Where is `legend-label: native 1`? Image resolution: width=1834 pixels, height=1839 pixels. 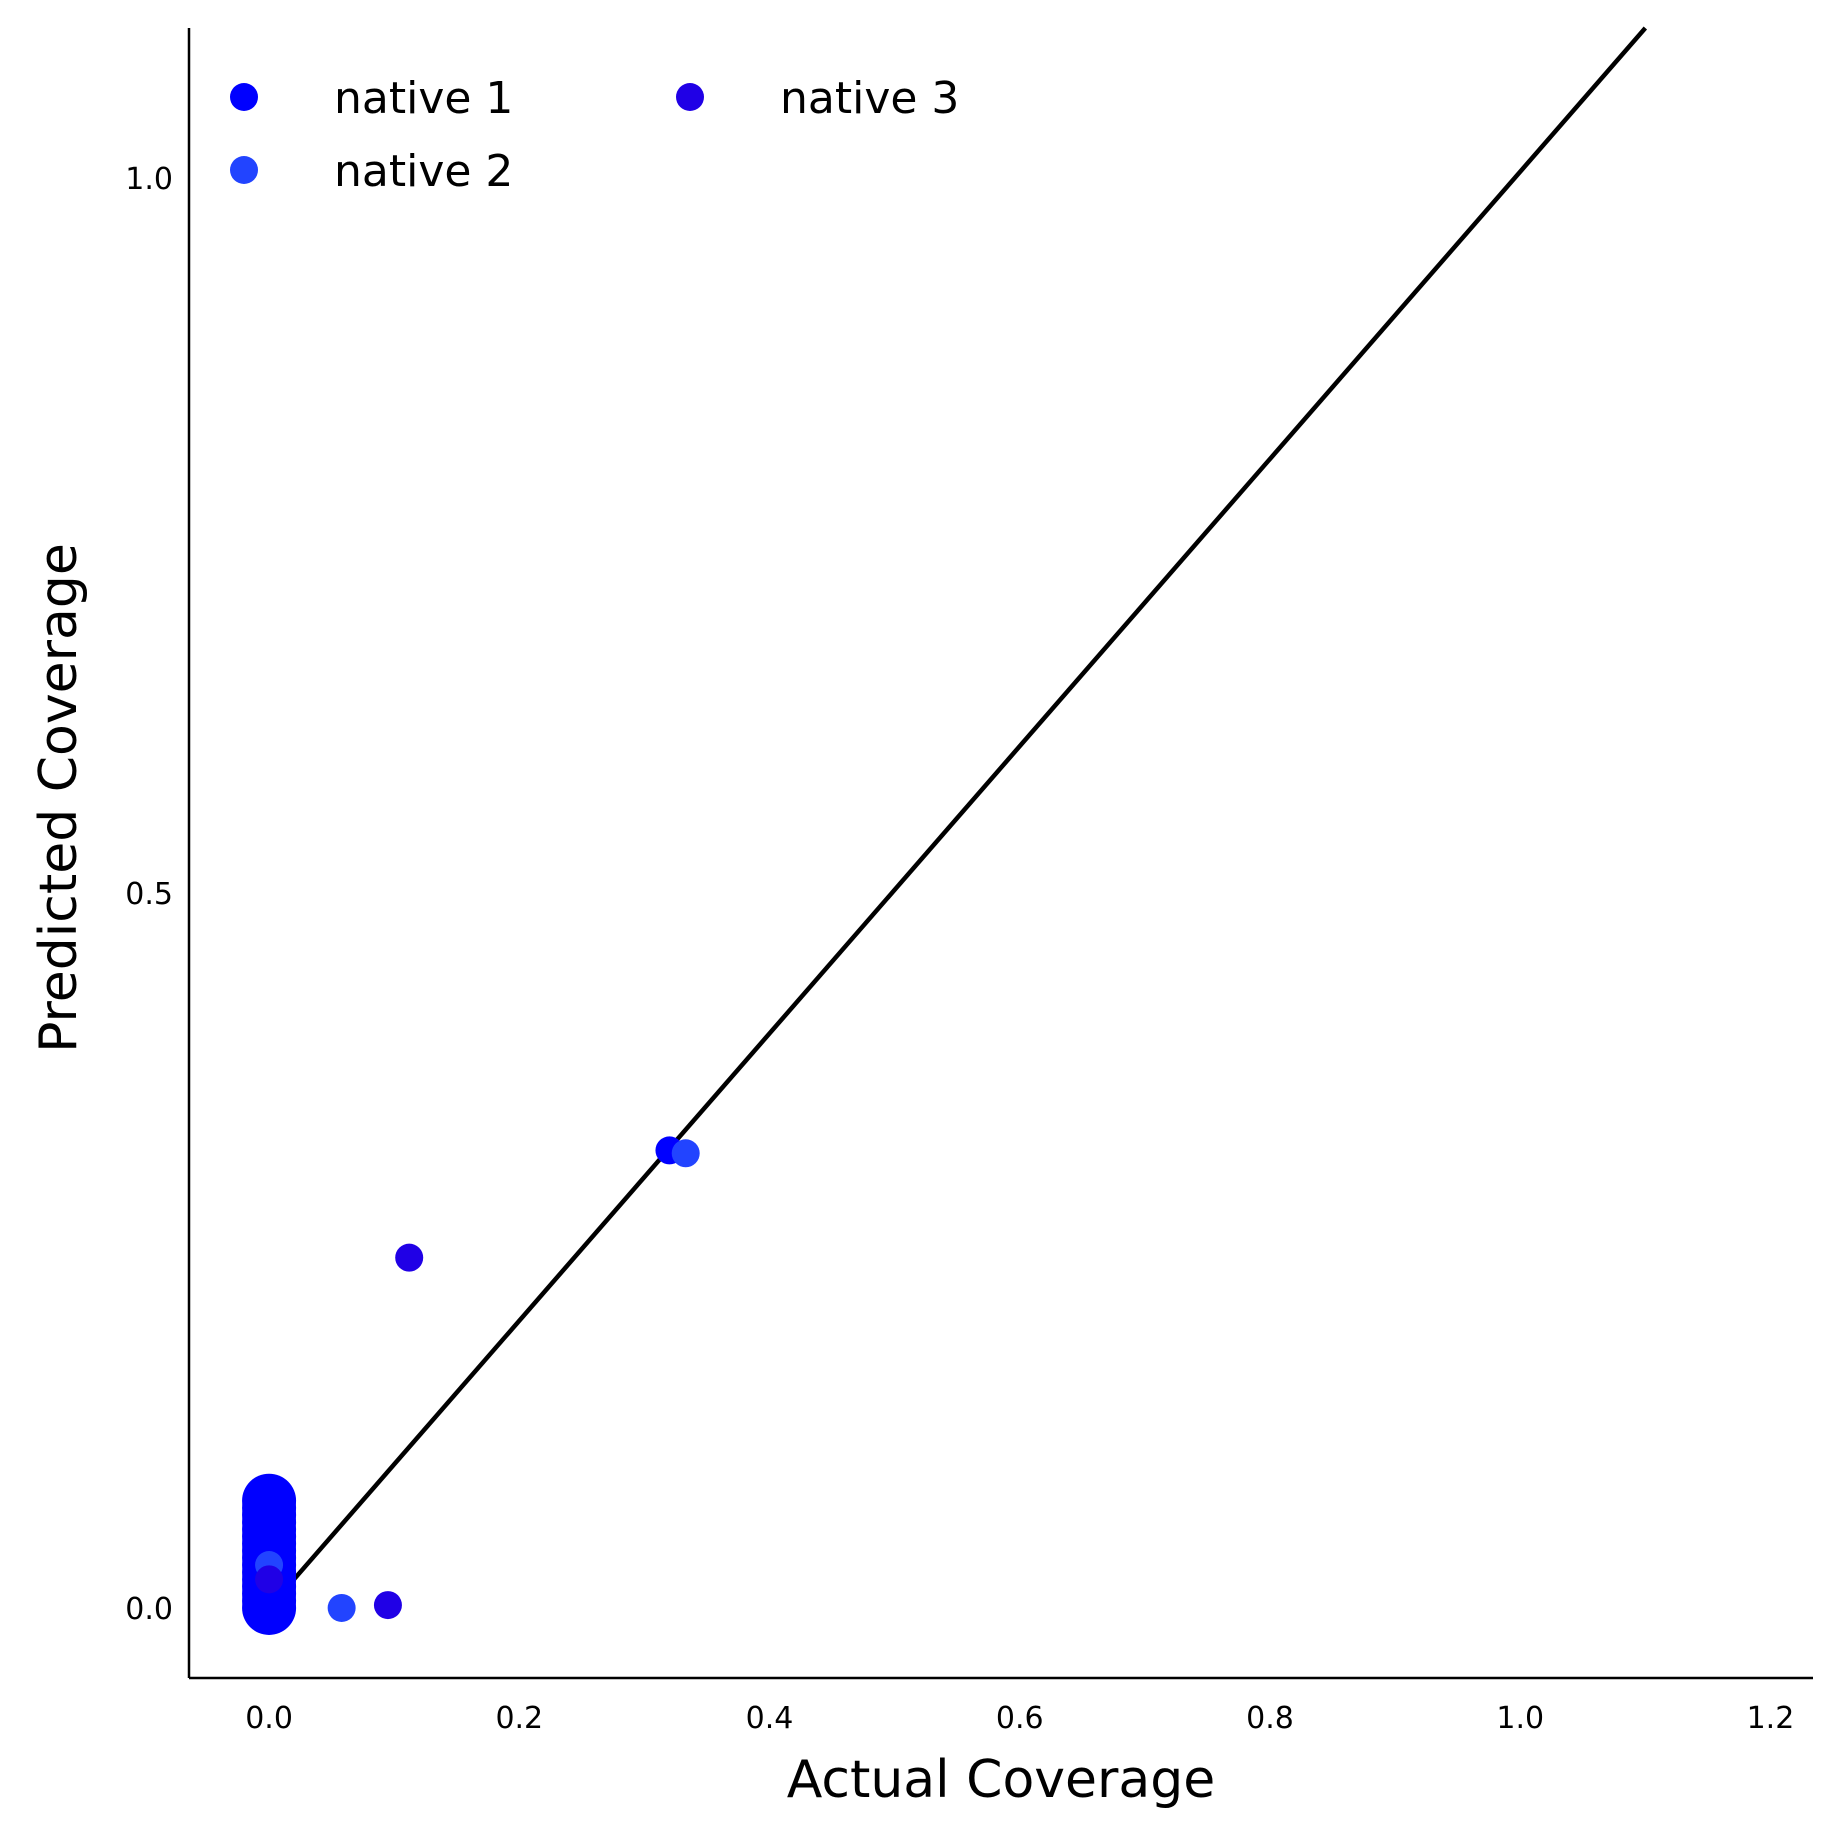
legend-label: native 1 is located at coordinates (423, 98).